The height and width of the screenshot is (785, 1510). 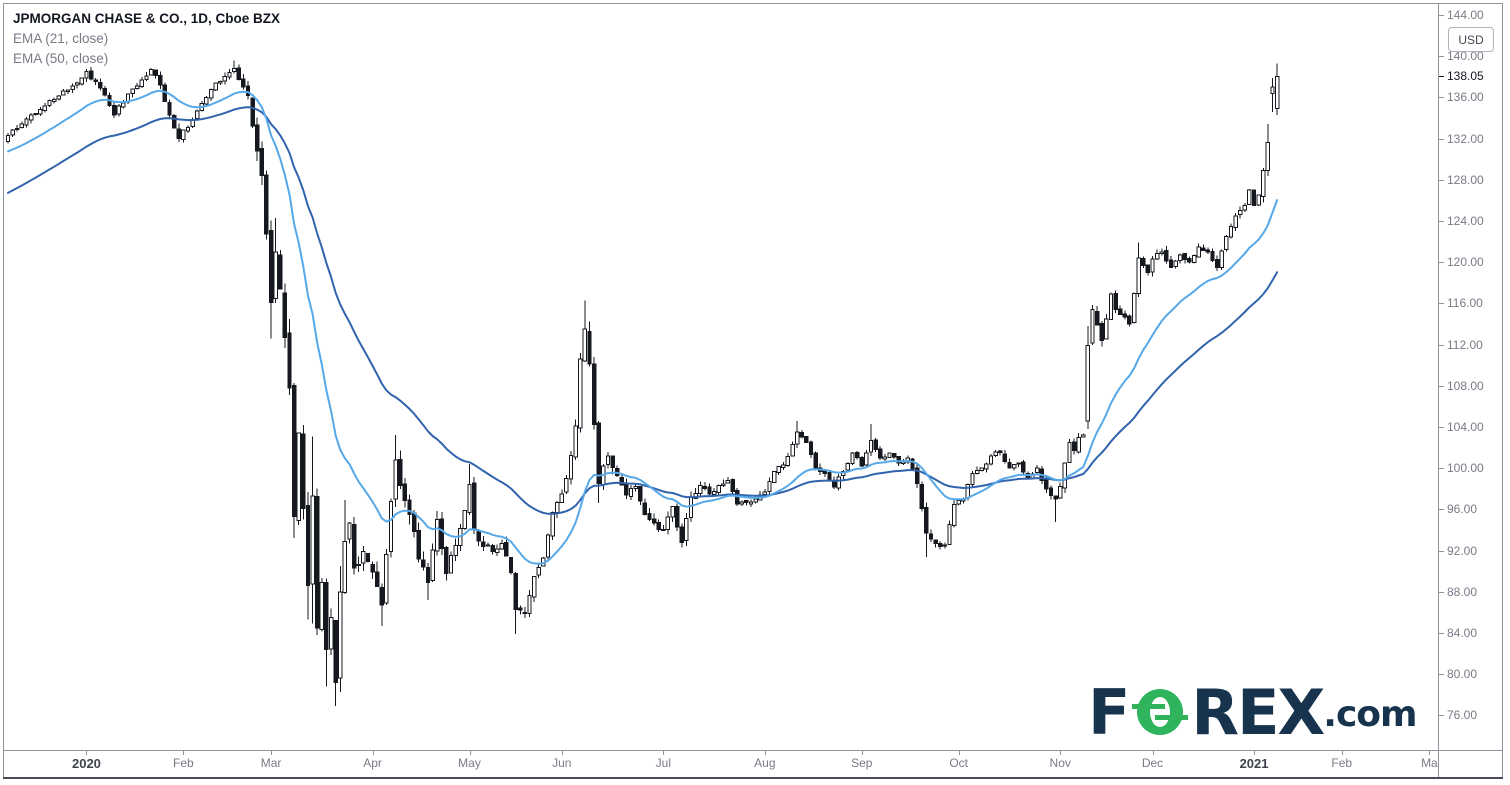 What do you see at coordinates (1462, 509) in the screenshot?
I see `price-tick-label: 96.00` at bounding box center [1462, 509].